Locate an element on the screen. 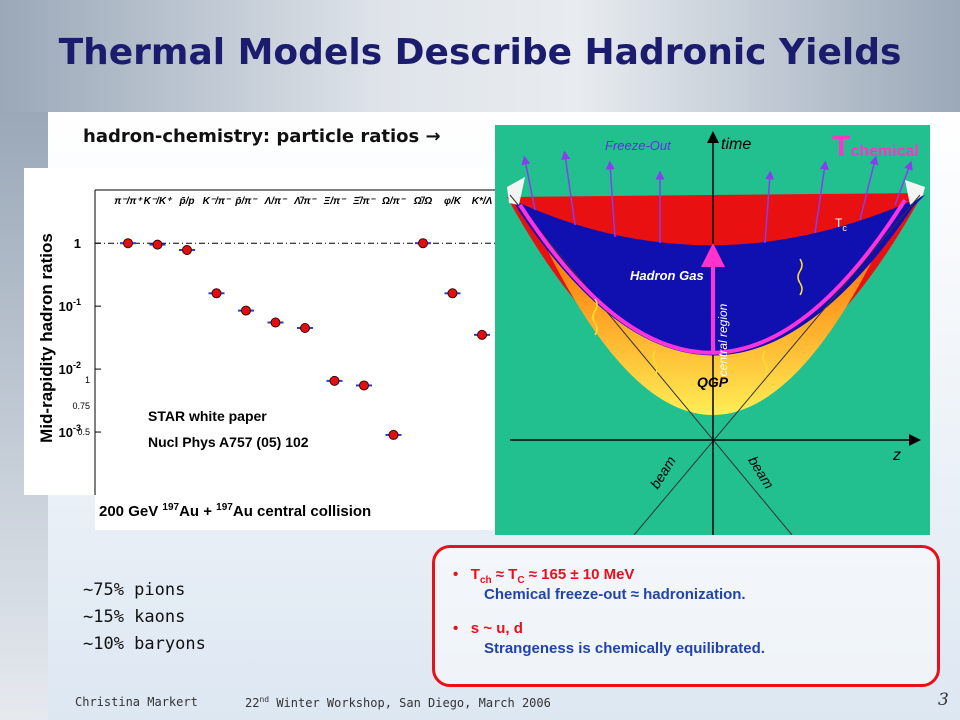 The height and width of the screenshot is (720, 960). bullet-head: • s ~ u, d is located at coordinates (488, 628).